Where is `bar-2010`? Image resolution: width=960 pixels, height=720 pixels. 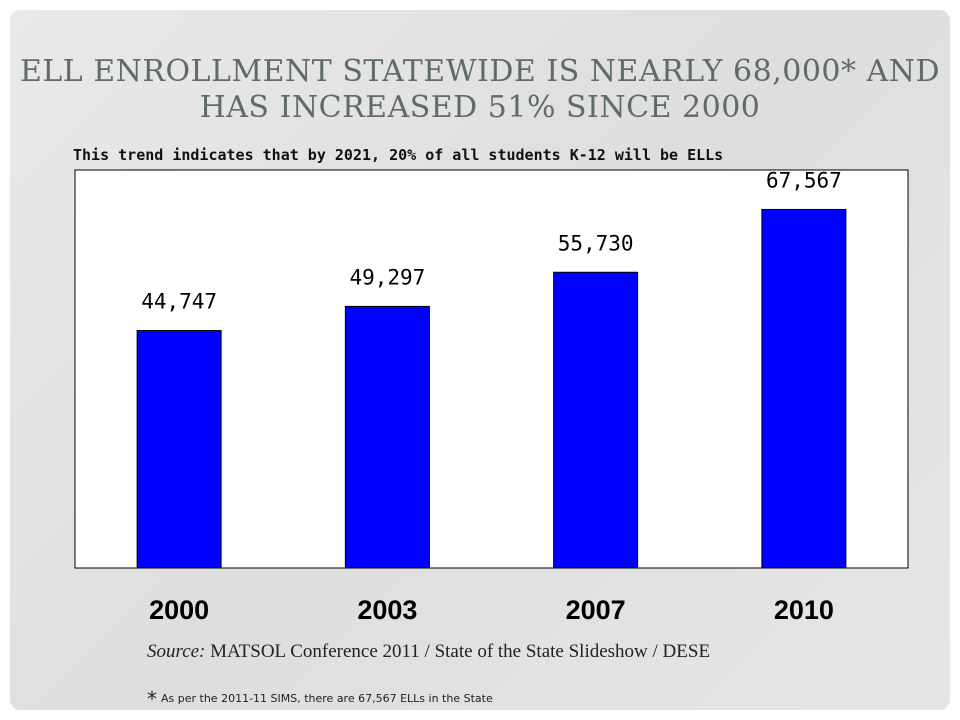
bar-2010 is located at coordinates (804, 388).